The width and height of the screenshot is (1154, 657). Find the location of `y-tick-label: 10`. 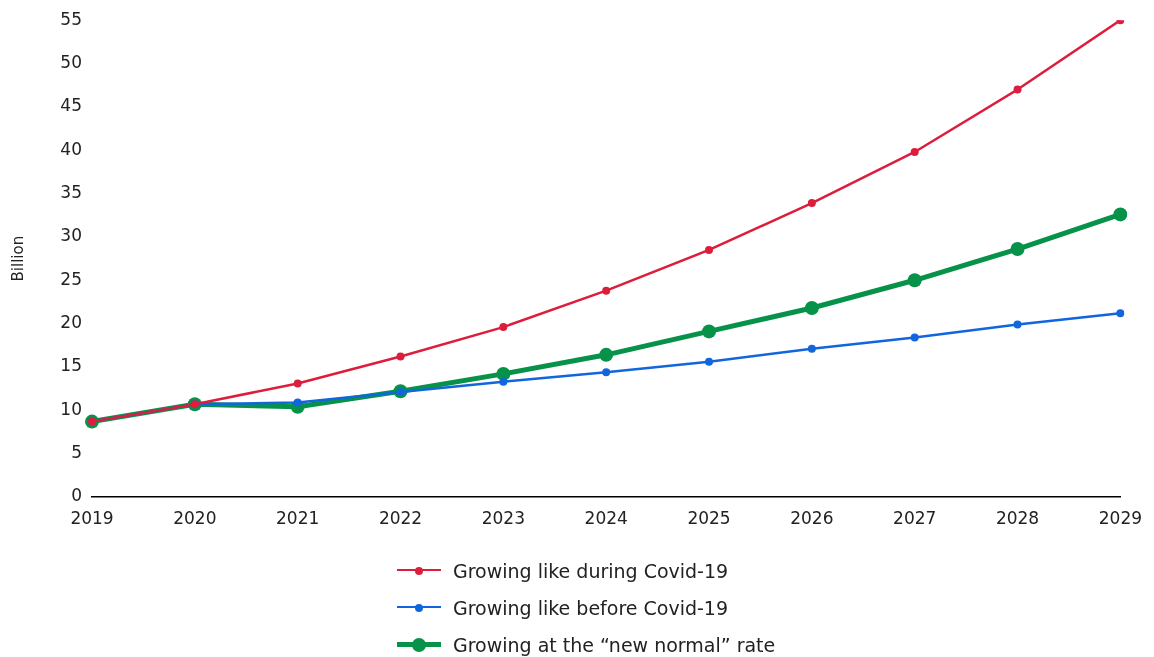

y-tick-label: 10 is located at coordinates (71, 408).